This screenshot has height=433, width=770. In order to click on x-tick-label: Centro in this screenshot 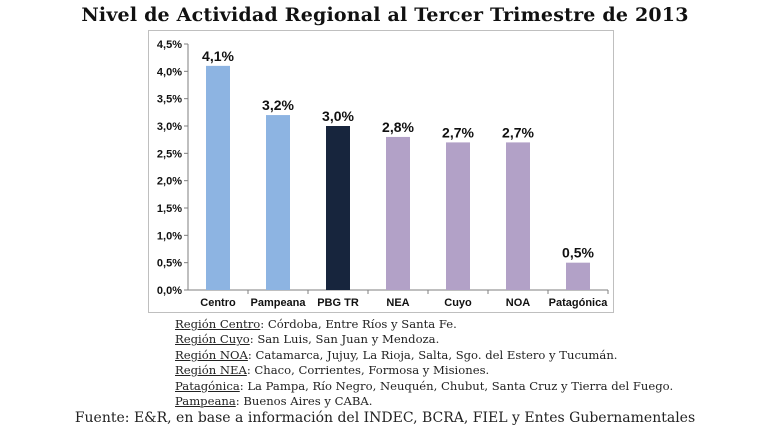, I will do `click(218, 303)`.